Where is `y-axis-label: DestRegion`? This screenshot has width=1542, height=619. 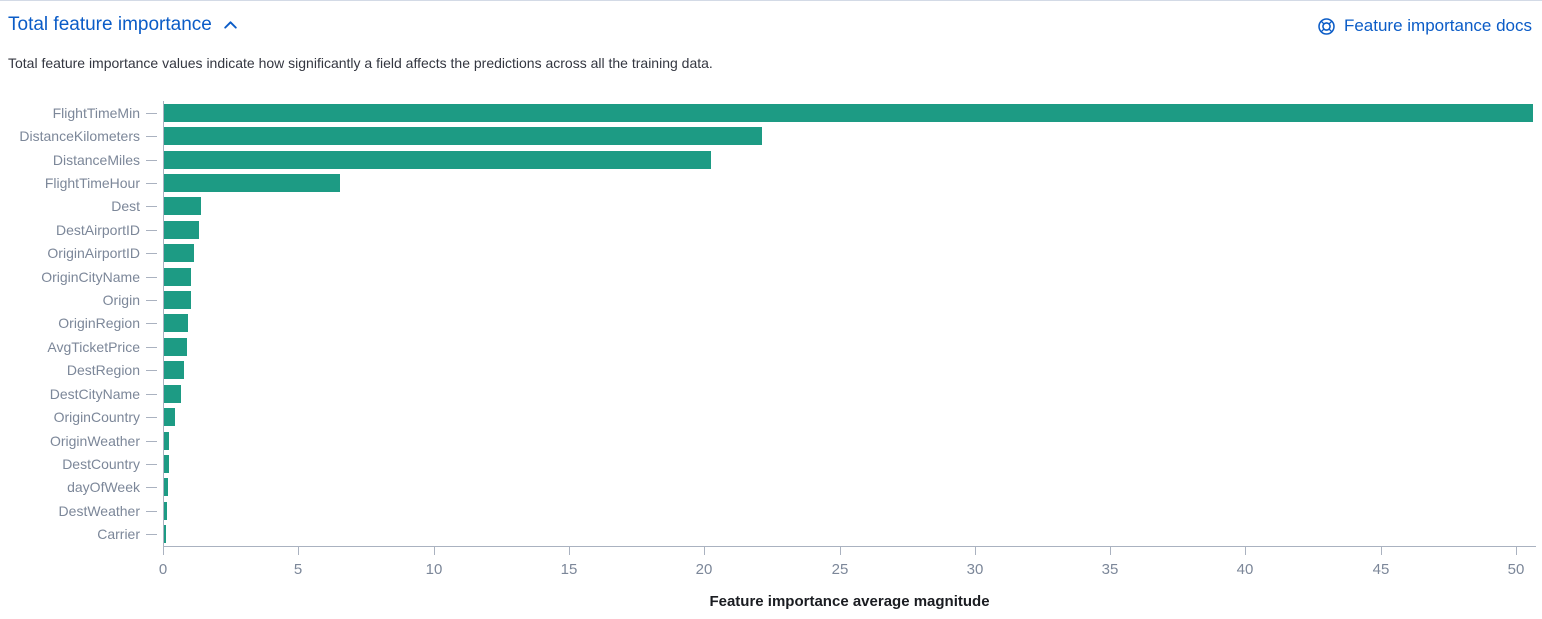 y-axis-label: DestRegion is located at coordinates (103, 370).